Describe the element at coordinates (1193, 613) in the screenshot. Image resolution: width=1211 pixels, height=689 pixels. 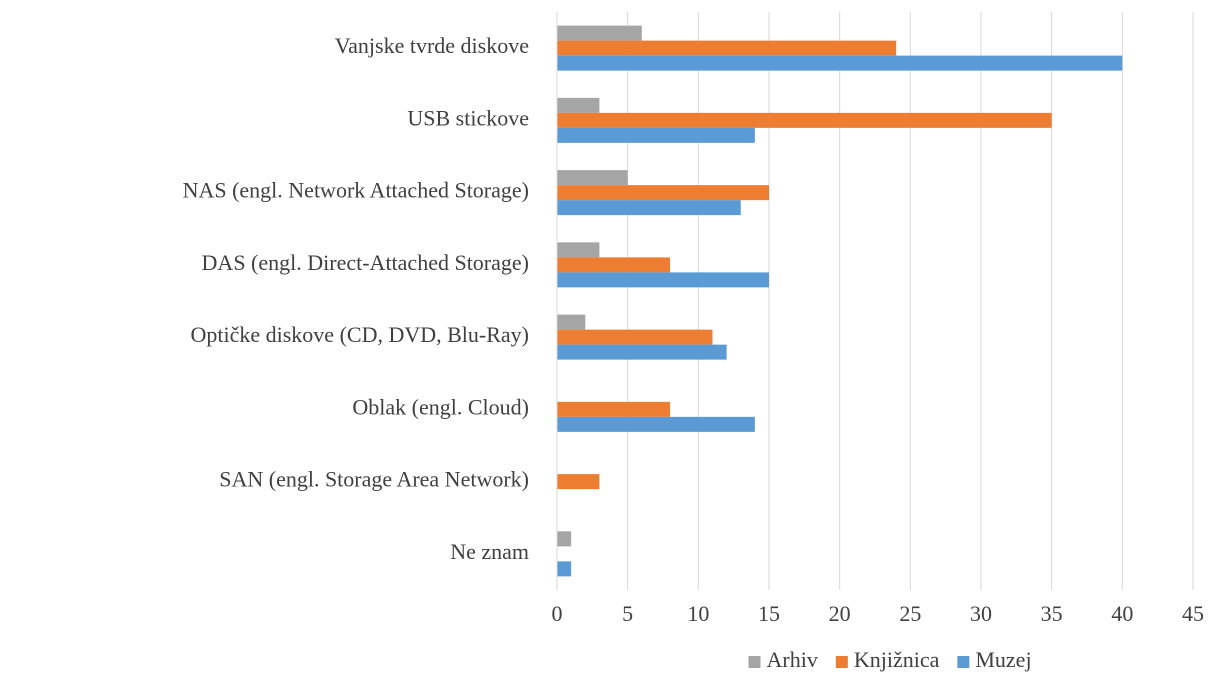
I see `x-tick-label: 45` at that location.